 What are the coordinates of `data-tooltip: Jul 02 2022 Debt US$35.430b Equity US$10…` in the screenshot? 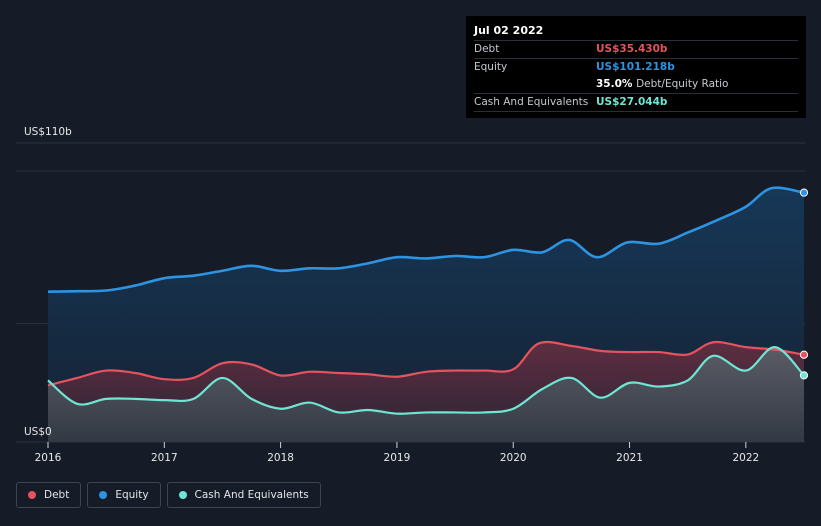 It's located at (636, 67).